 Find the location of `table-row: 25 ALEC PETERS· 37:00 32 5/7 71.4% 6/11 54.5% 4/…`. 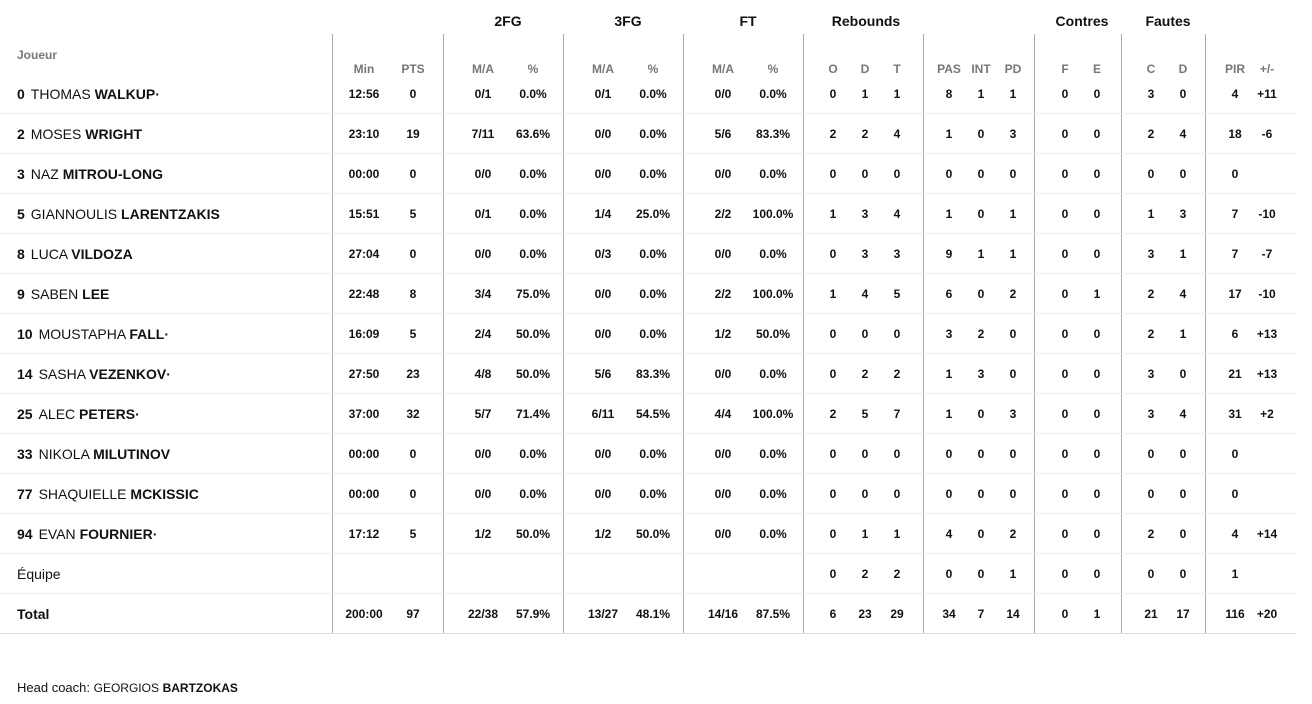

table-row: 25 ALEC PETERS· 37:00 32 5/7 71.4% 6/11 54.5% 4/… is located at coordinates (648, 414).